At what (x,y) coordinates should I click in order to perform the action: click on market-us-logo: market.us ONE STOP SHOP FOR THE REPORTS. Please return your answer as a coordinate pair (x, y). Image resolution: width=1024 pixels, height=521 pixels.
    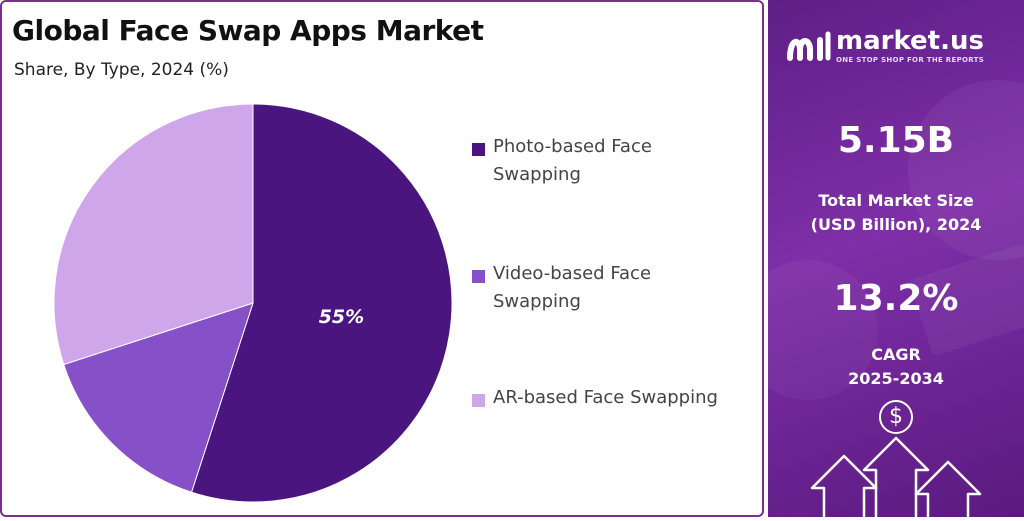
    Looking at the image, I should click on (885, 46).